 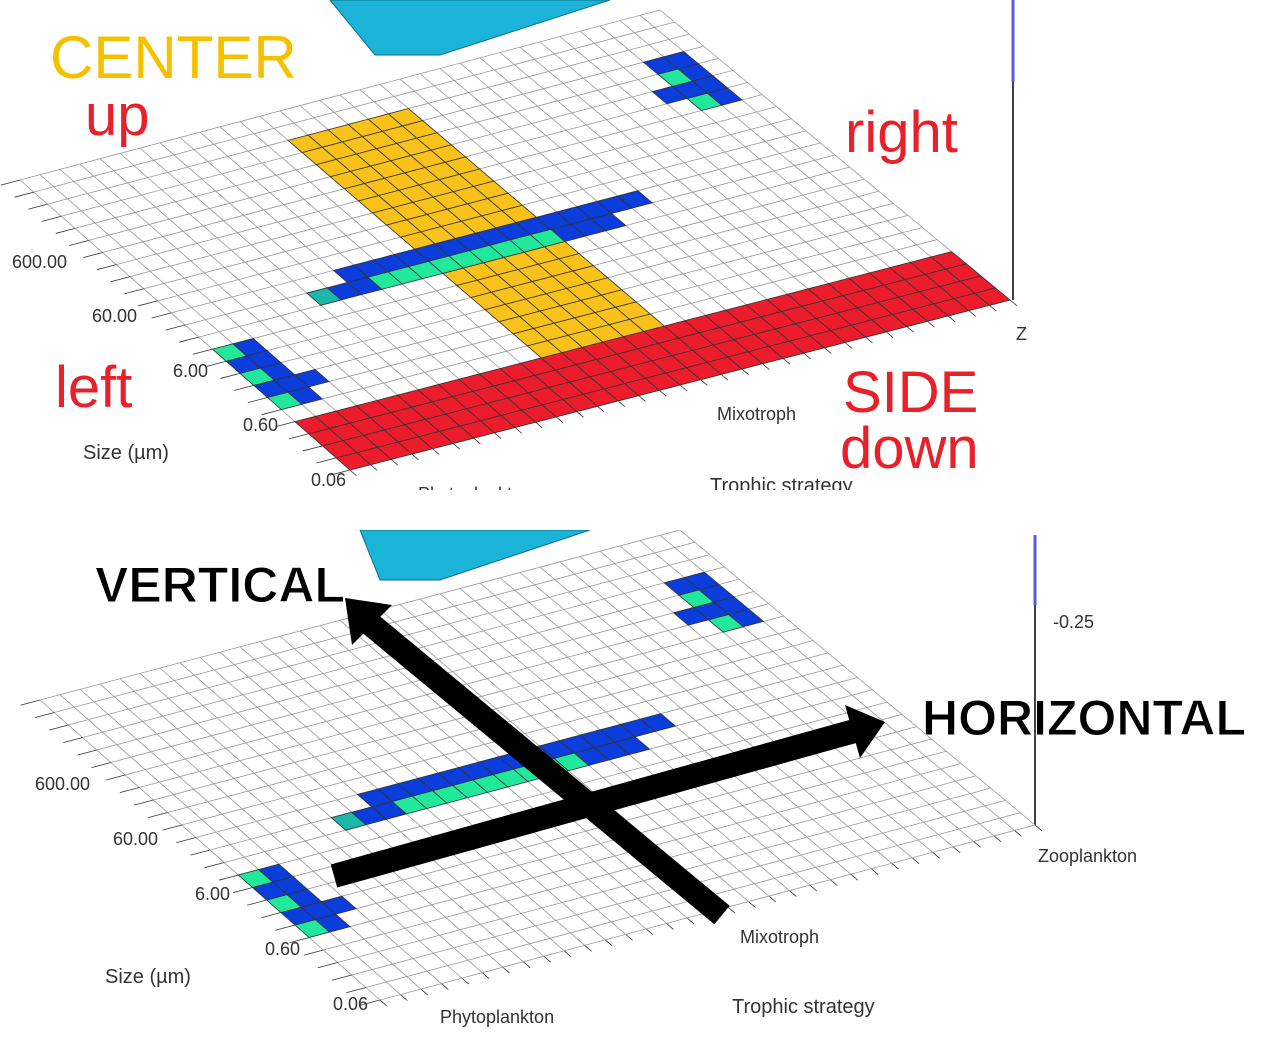 What do you see at coordinates (212, 894) in the screenshot?
I see `size-tick: 6.00` at bounding box center [212, 894].